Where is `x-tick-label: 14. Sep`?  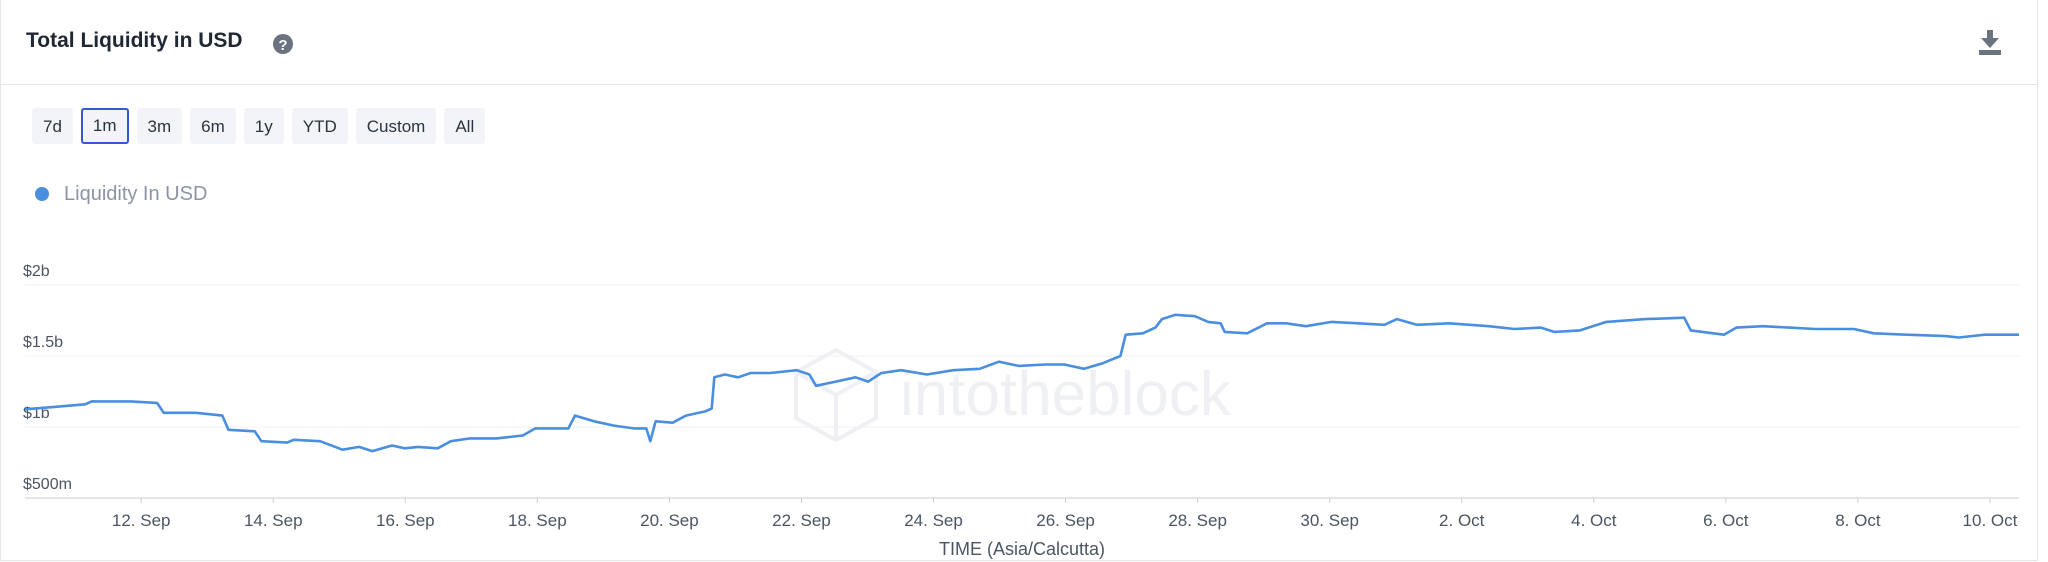
x-tick-label: 14. Sep is located at coordinates (273, 520).